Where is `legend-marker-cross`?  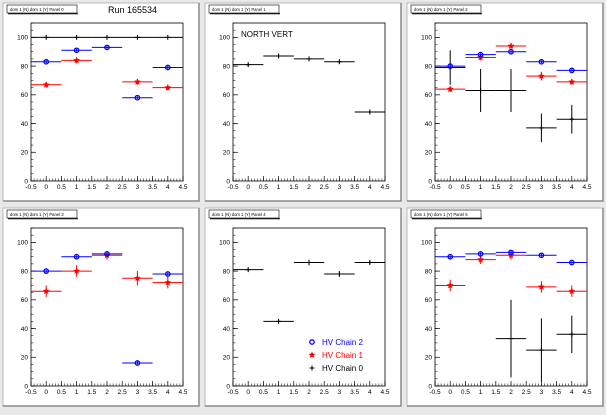
legend-marker-cross is located at coordinates (312, 368).